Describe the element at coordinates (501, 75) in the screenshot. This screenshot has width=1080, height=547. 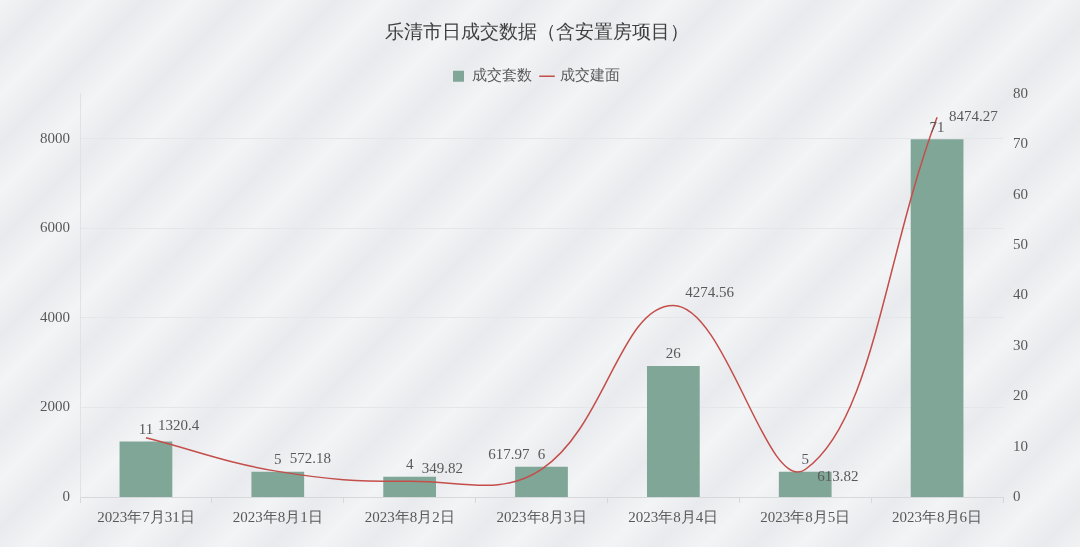
I see `legend-label: 成交套数` at that location.